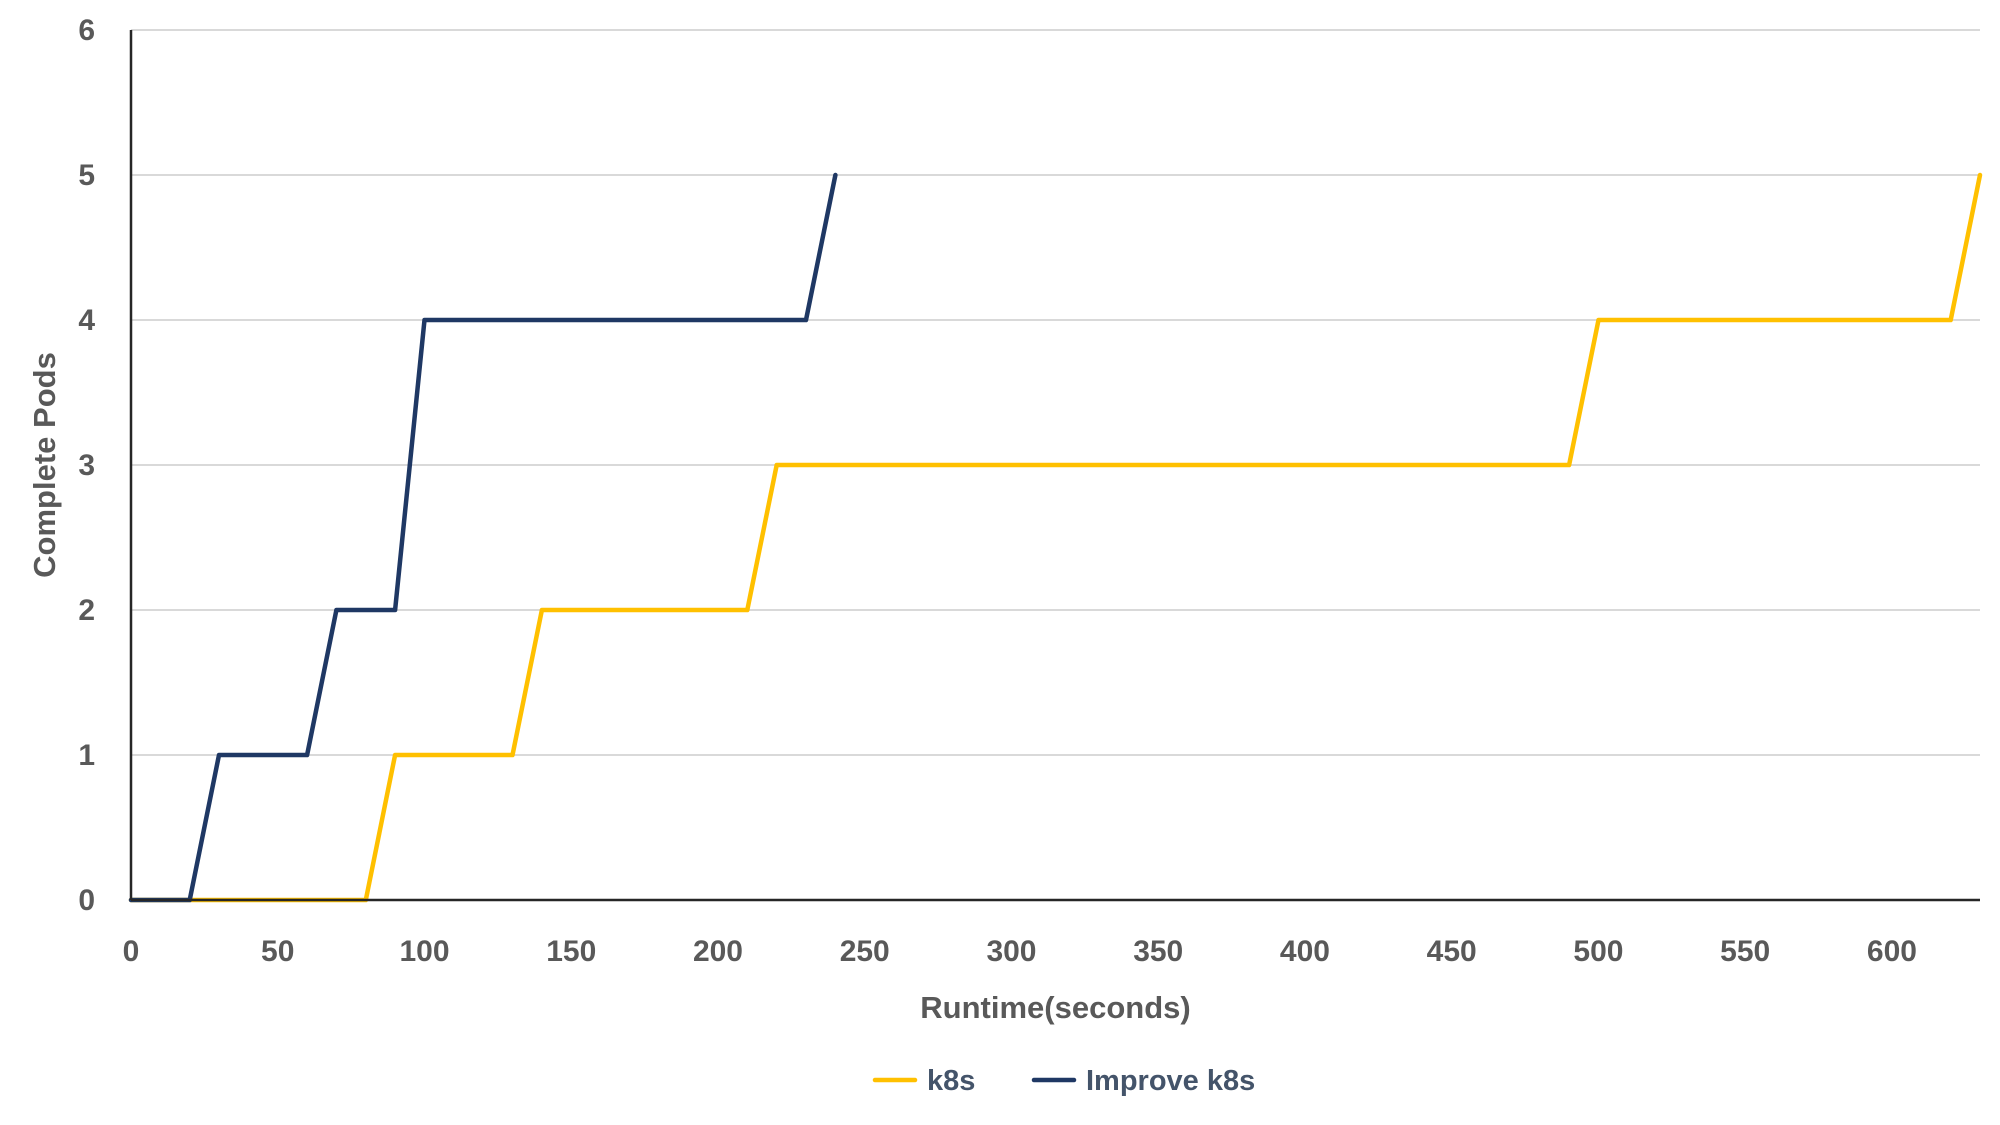  What do you see at coordinates (951, 1081) in the screenshot?
I see `legend-label-k8s: k8s` at bounding box center [951, 1081].